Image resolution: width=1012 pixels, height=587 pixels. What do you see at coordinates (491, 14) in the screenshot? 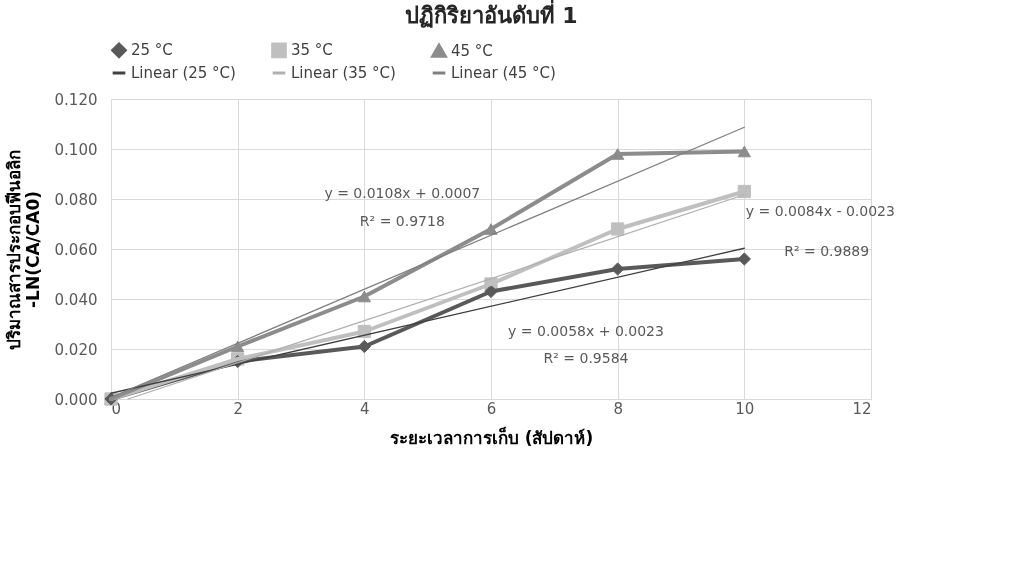
I see `chart-title: ปฏิกิริยาอันดับที่ 1` at bounding box center [491, 14].